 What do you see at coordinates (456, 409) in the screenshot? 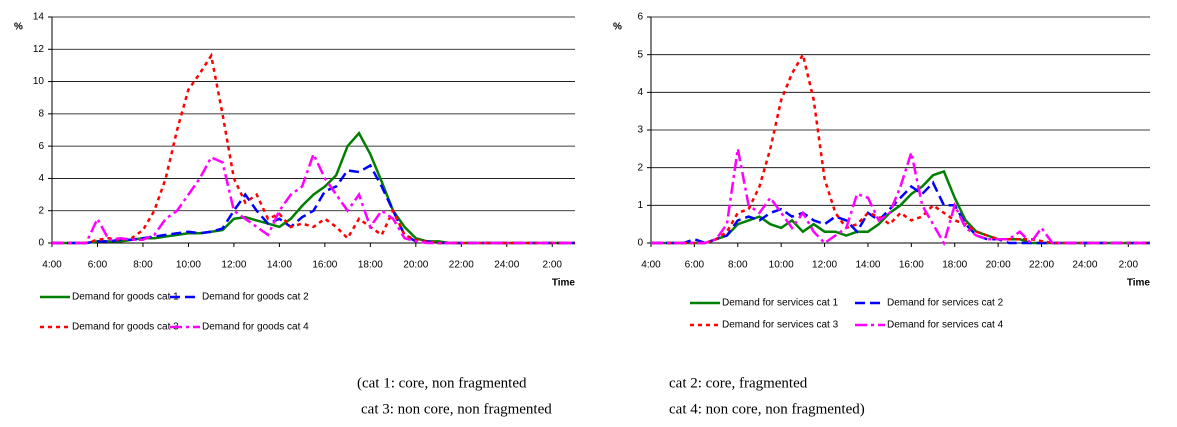
I see `footnote: cat 3: non core, non fragmented` at bounding box center [456, 409].